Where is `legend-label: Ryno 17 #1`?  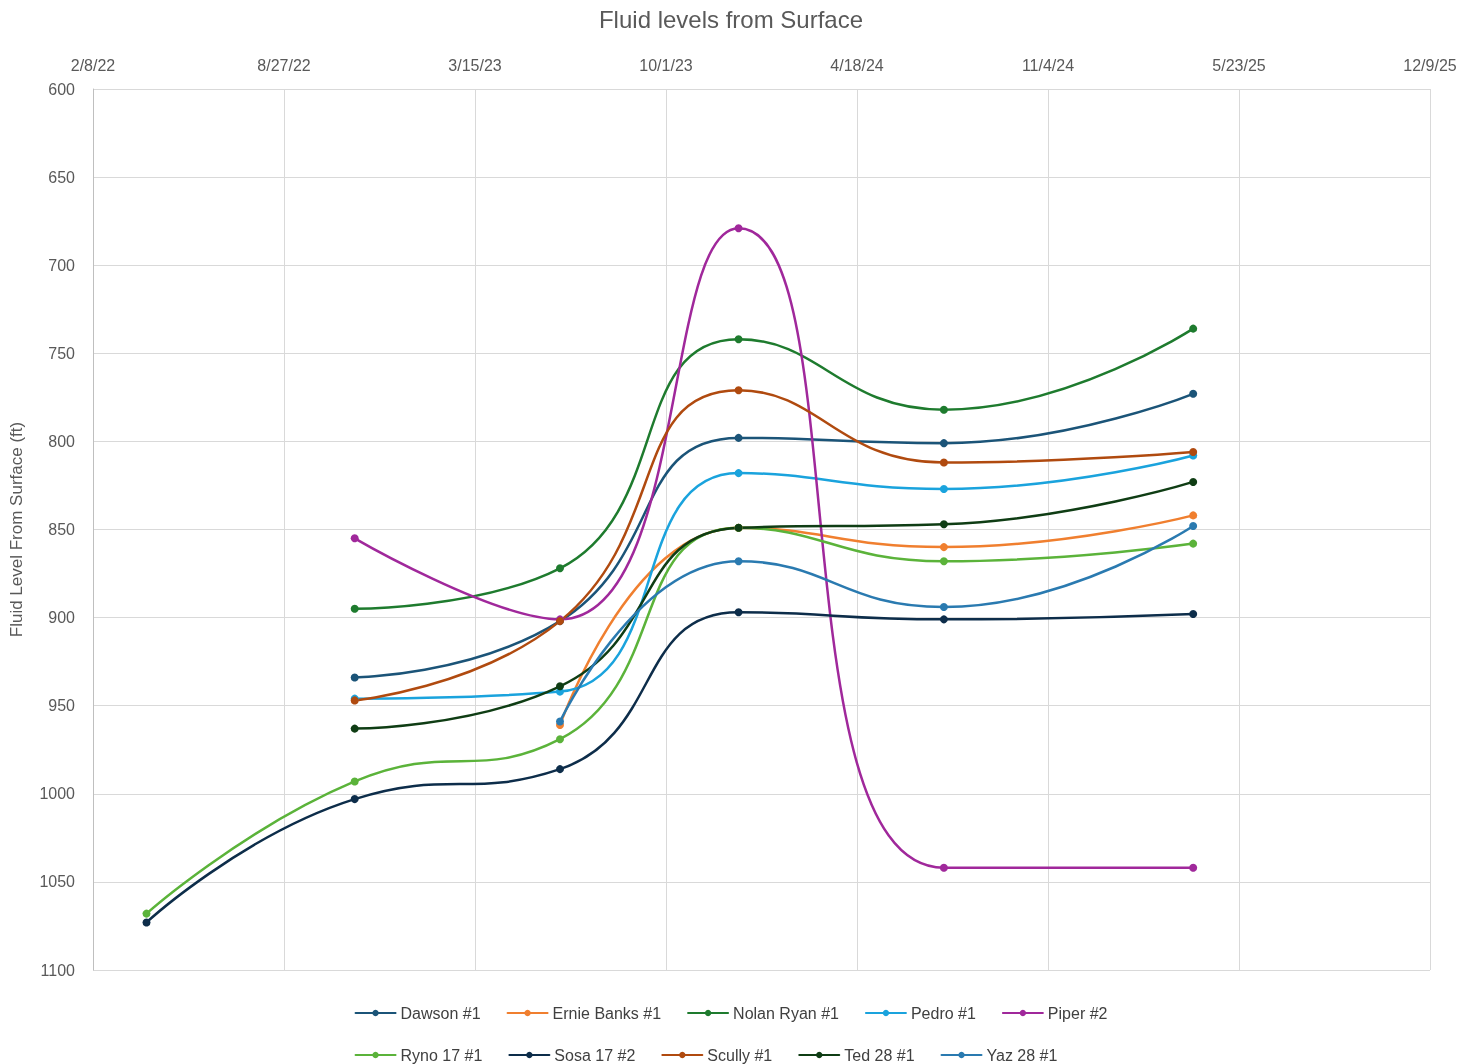
legend-label: Ryno 17 #1 is located at coordinates (441, 1055).